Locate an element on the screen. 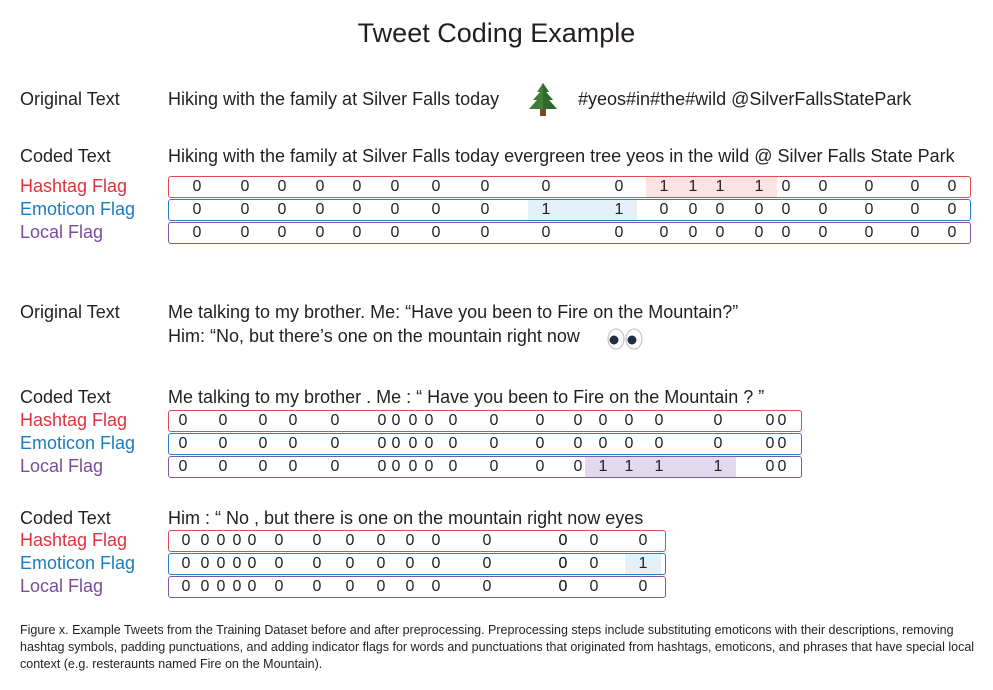  figure-title: Tweet Coding Example is located at coordinates (496, 33).